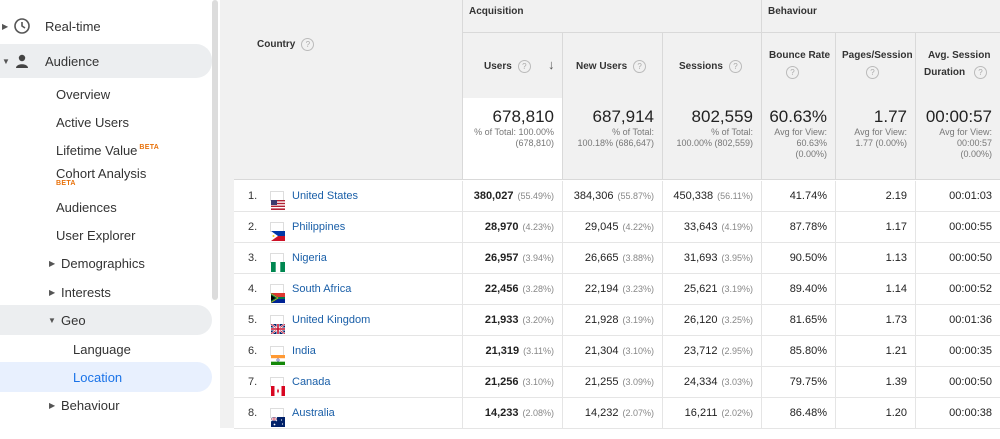  I want to click on flag-in-icon, so click(277, 355).